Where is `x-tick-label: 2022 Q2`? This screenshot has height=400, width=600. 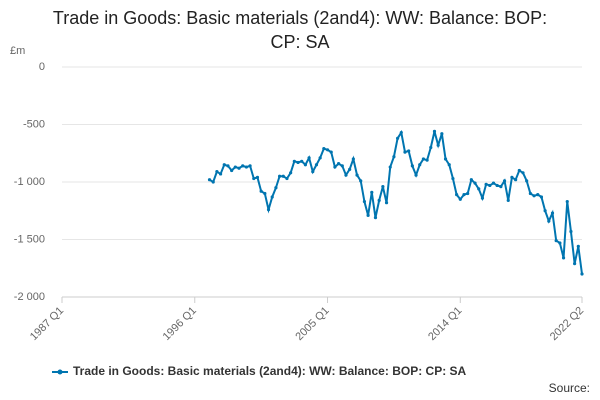 x-tick-label: 2022 Q2 is located at coordinates (567, 324).